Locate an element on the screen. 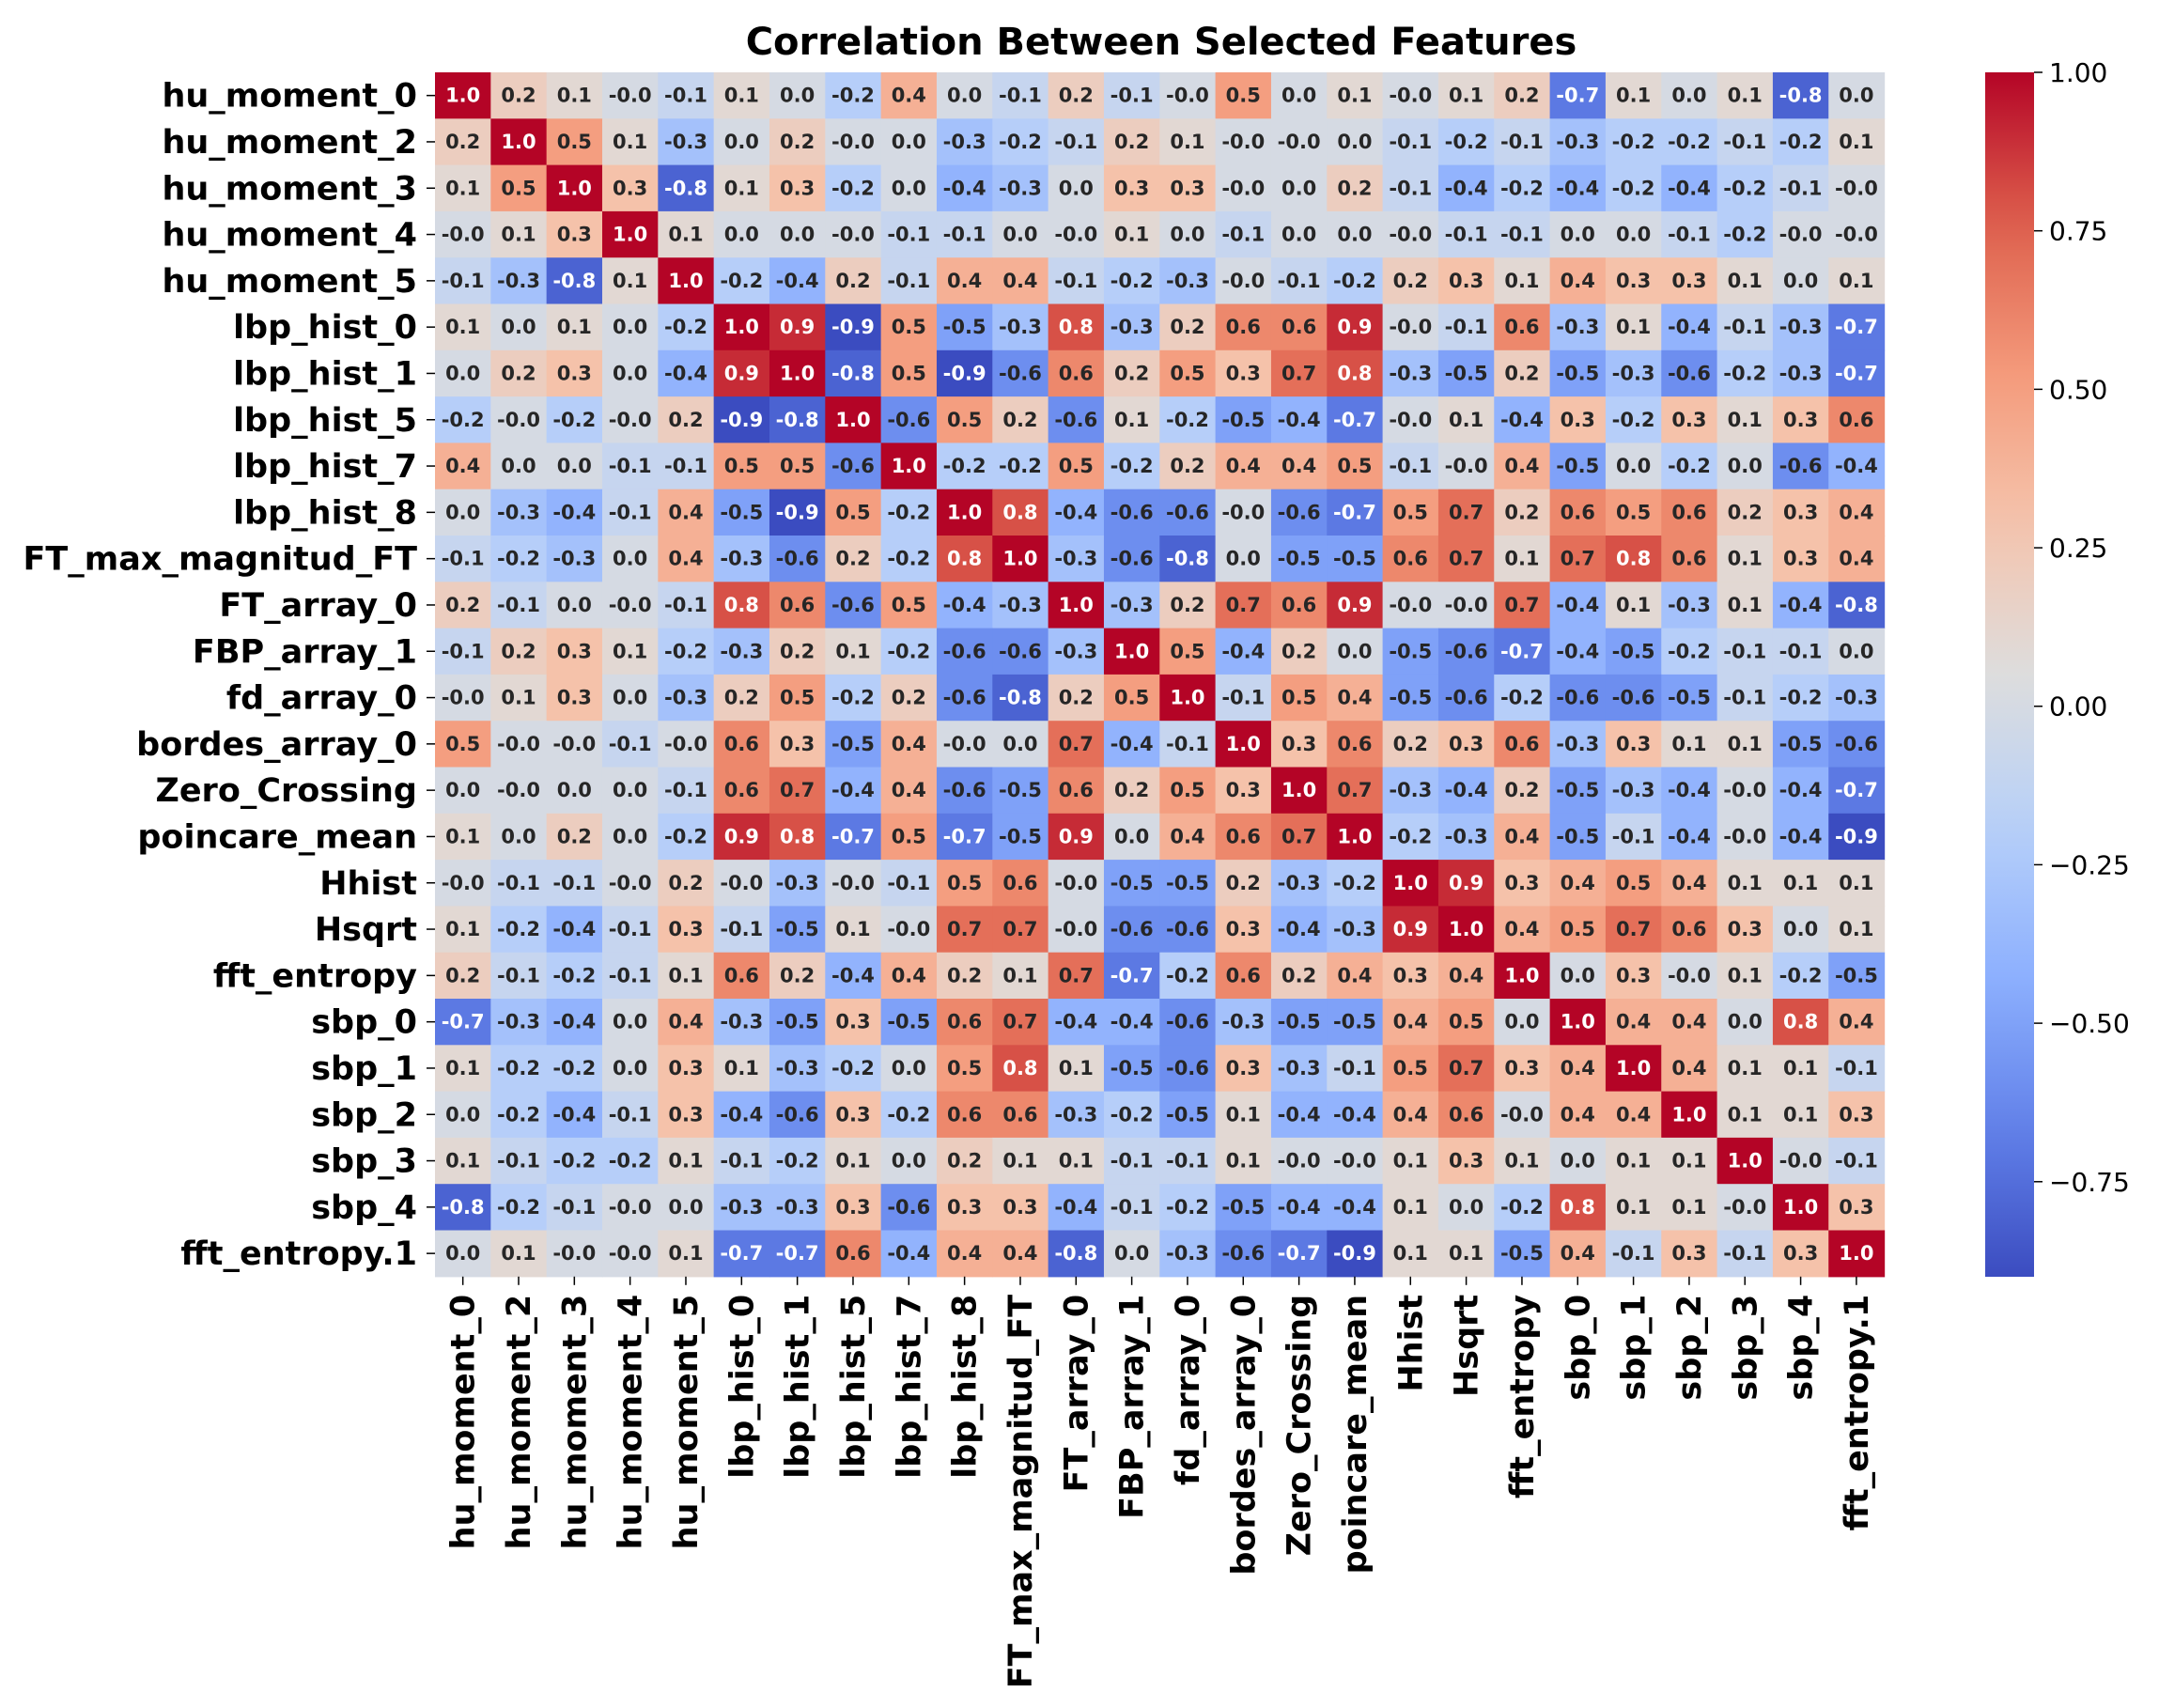 This screenshot has height=1708, width=2159. cell-value-label: -0.9 is located at coordinates (965, 373).